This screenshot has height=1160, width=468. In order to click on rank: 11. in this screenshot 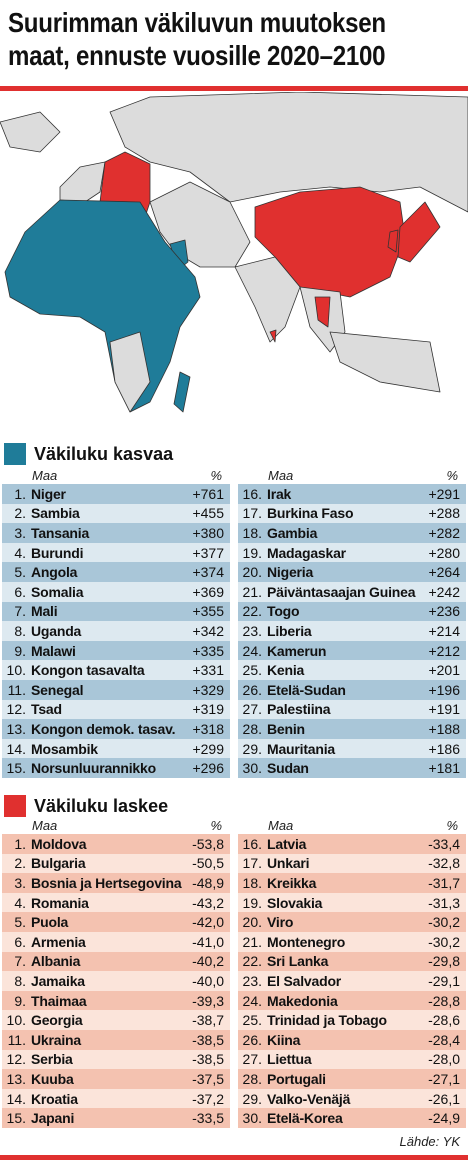, I will do `click(16, 689)`.